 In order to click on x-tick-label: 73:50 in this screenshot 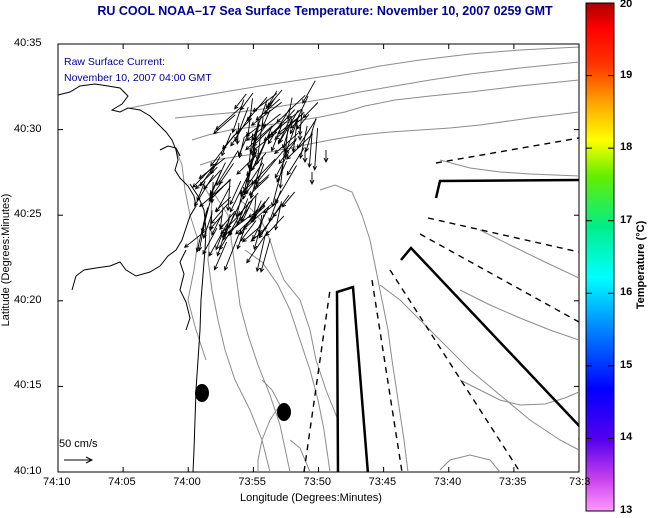, I will do `click(317, 482)`.